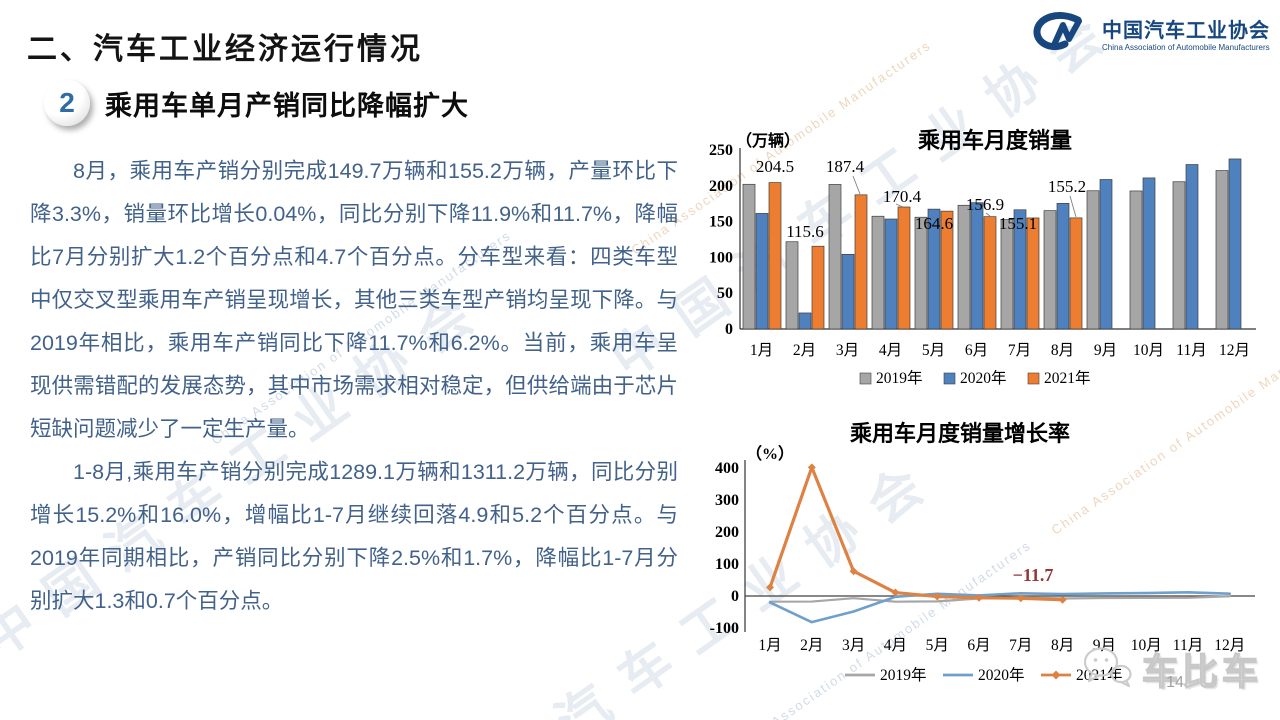 The width and height of the screenshot is (1280, 720). Describe the element at coordinates (1062, 350) in the screenshot. I see `chart-text: 8月` at that location.